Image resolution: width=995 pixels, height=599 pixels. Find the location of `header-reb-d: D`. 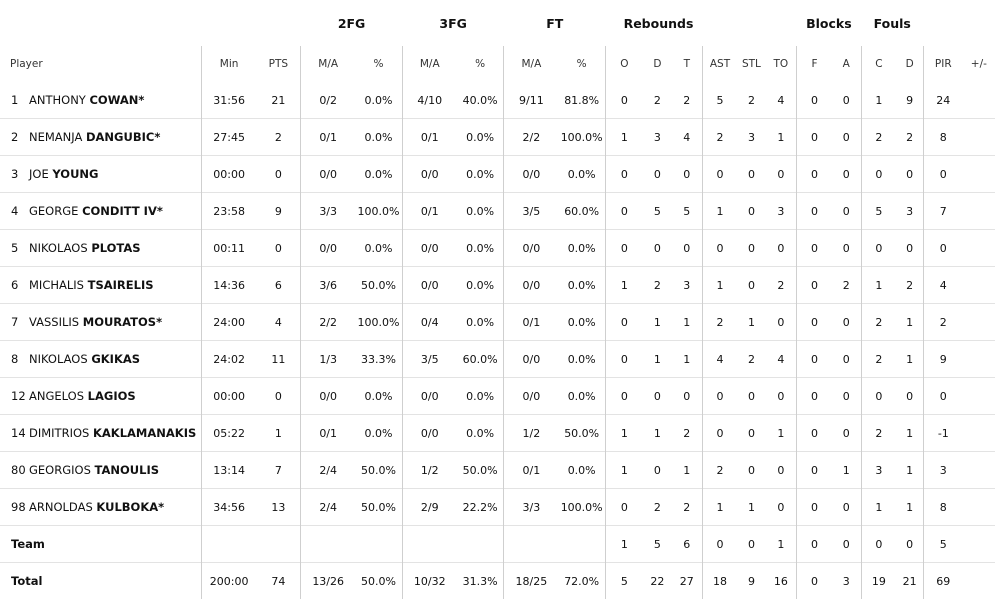

header-reb-d: D is located at coordinates (657, 64).